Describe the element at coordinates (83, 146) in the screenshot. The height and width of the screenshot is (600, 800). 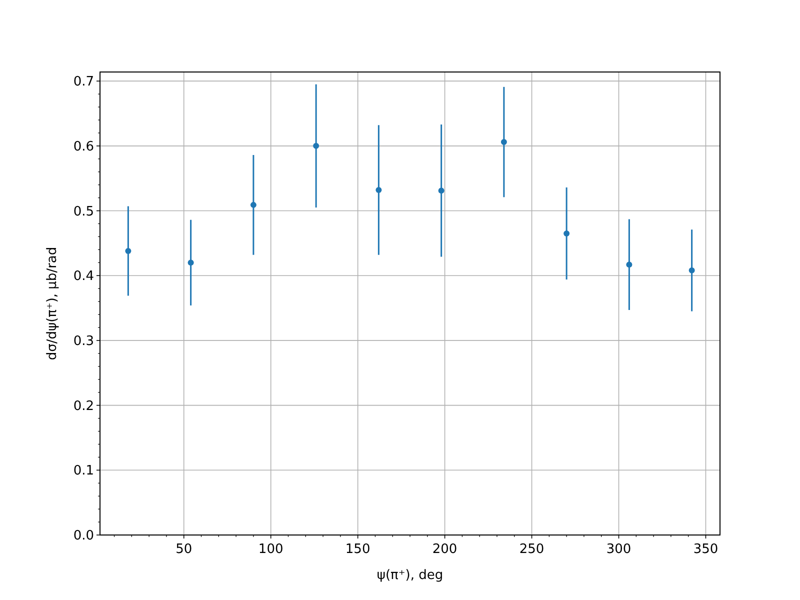
I see `y-tick-label: 0.6` at that location.